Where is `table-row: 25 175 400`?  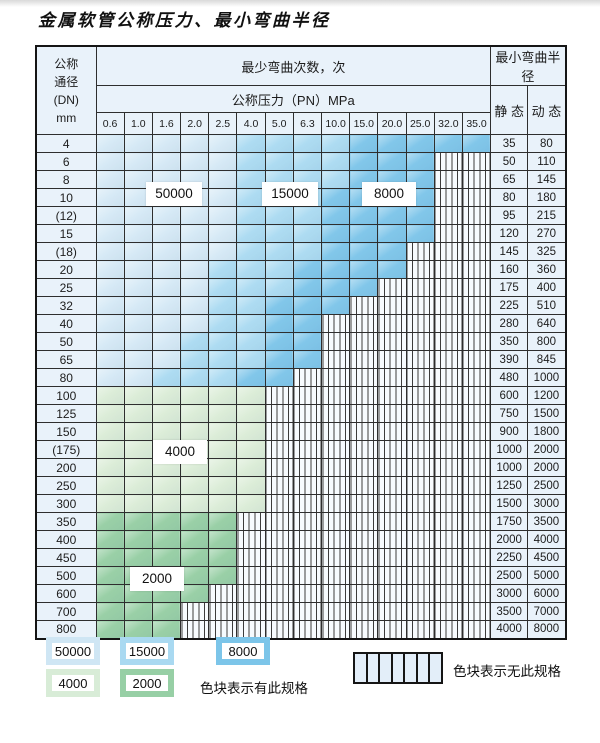 table-row: 25 175 400 is located at coordinates (301, 287).